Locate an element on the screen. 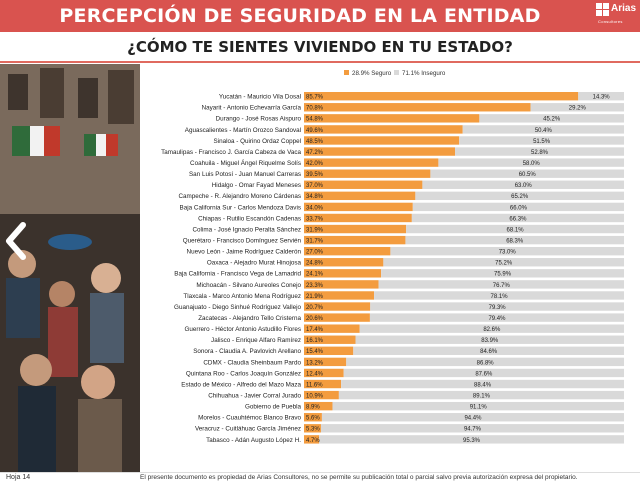  category-label: Sinaloa - Quirino Ordaz Coppel is located at coordinates (257, 141).